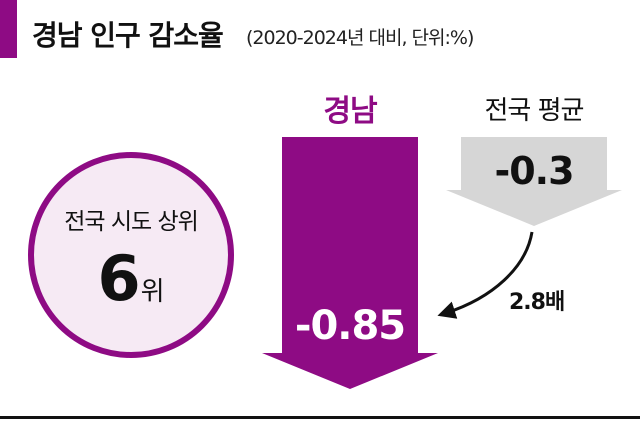 The image size is (640, 442). Describe the element at coordinates (533, 171) in the screenshot. I see `value-label-1: -0.3` at that location.